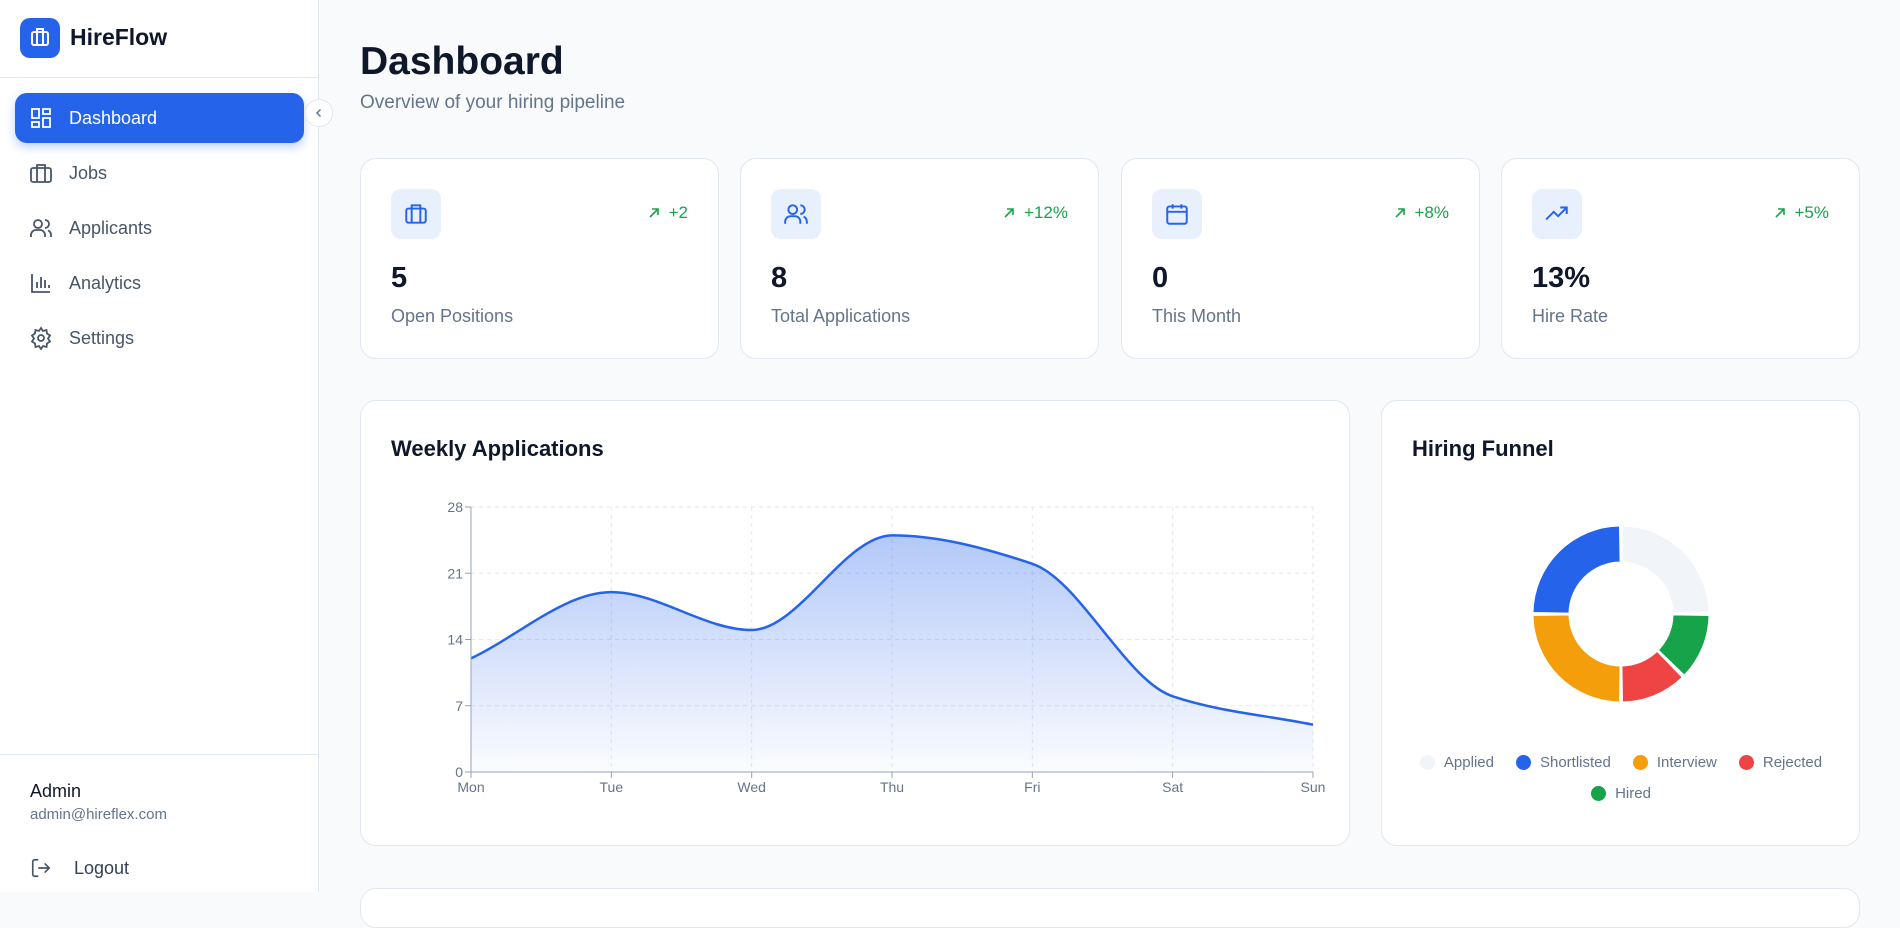  Describe the element at coordinates (88, 172) in the screenshot. I see `nav-label: Jobs` at that location.